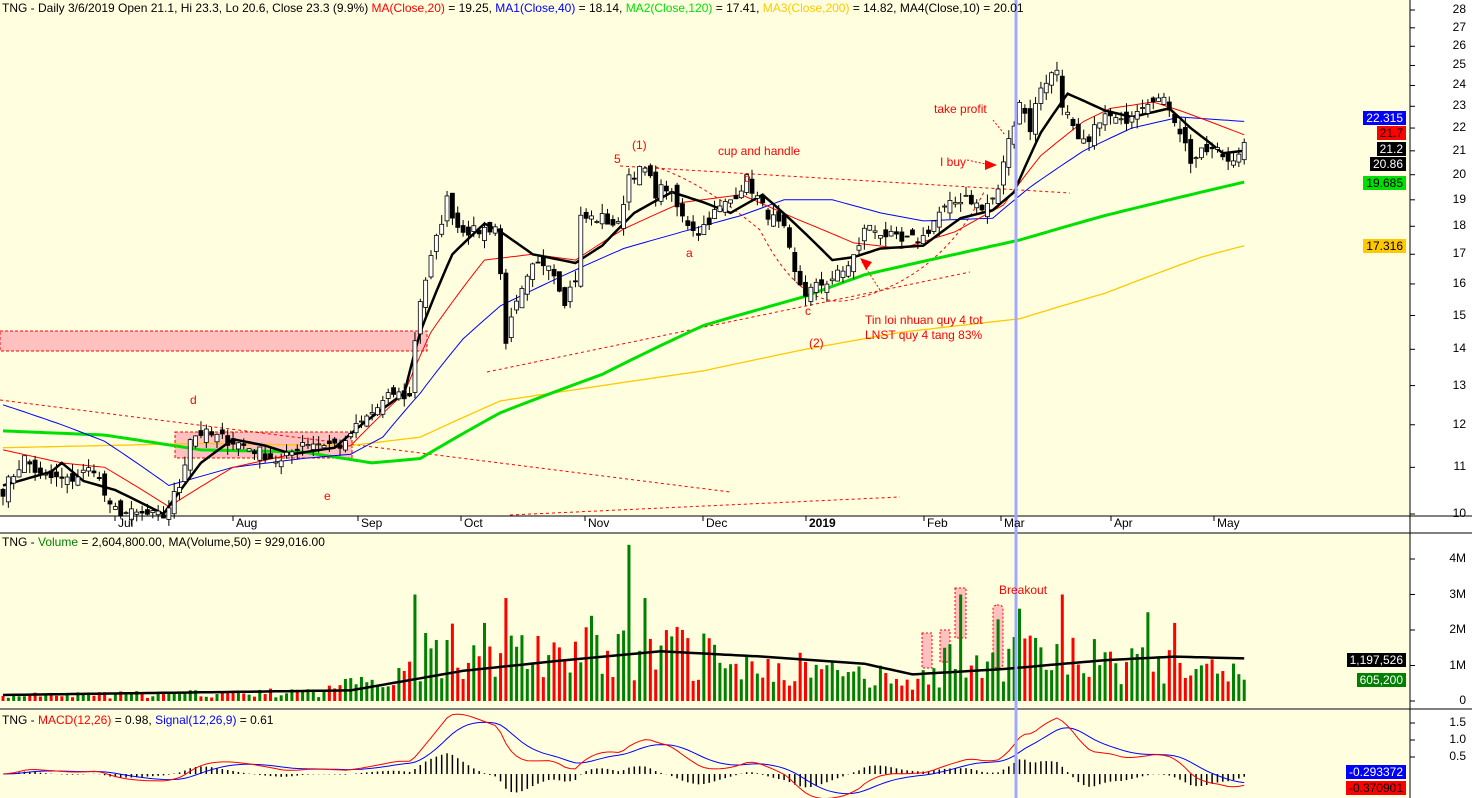  What do you see at coordinates (1375, 772) in the screenshot?
I see `signal-value-tag: -0.293372` at bounding box center [1375, 772].